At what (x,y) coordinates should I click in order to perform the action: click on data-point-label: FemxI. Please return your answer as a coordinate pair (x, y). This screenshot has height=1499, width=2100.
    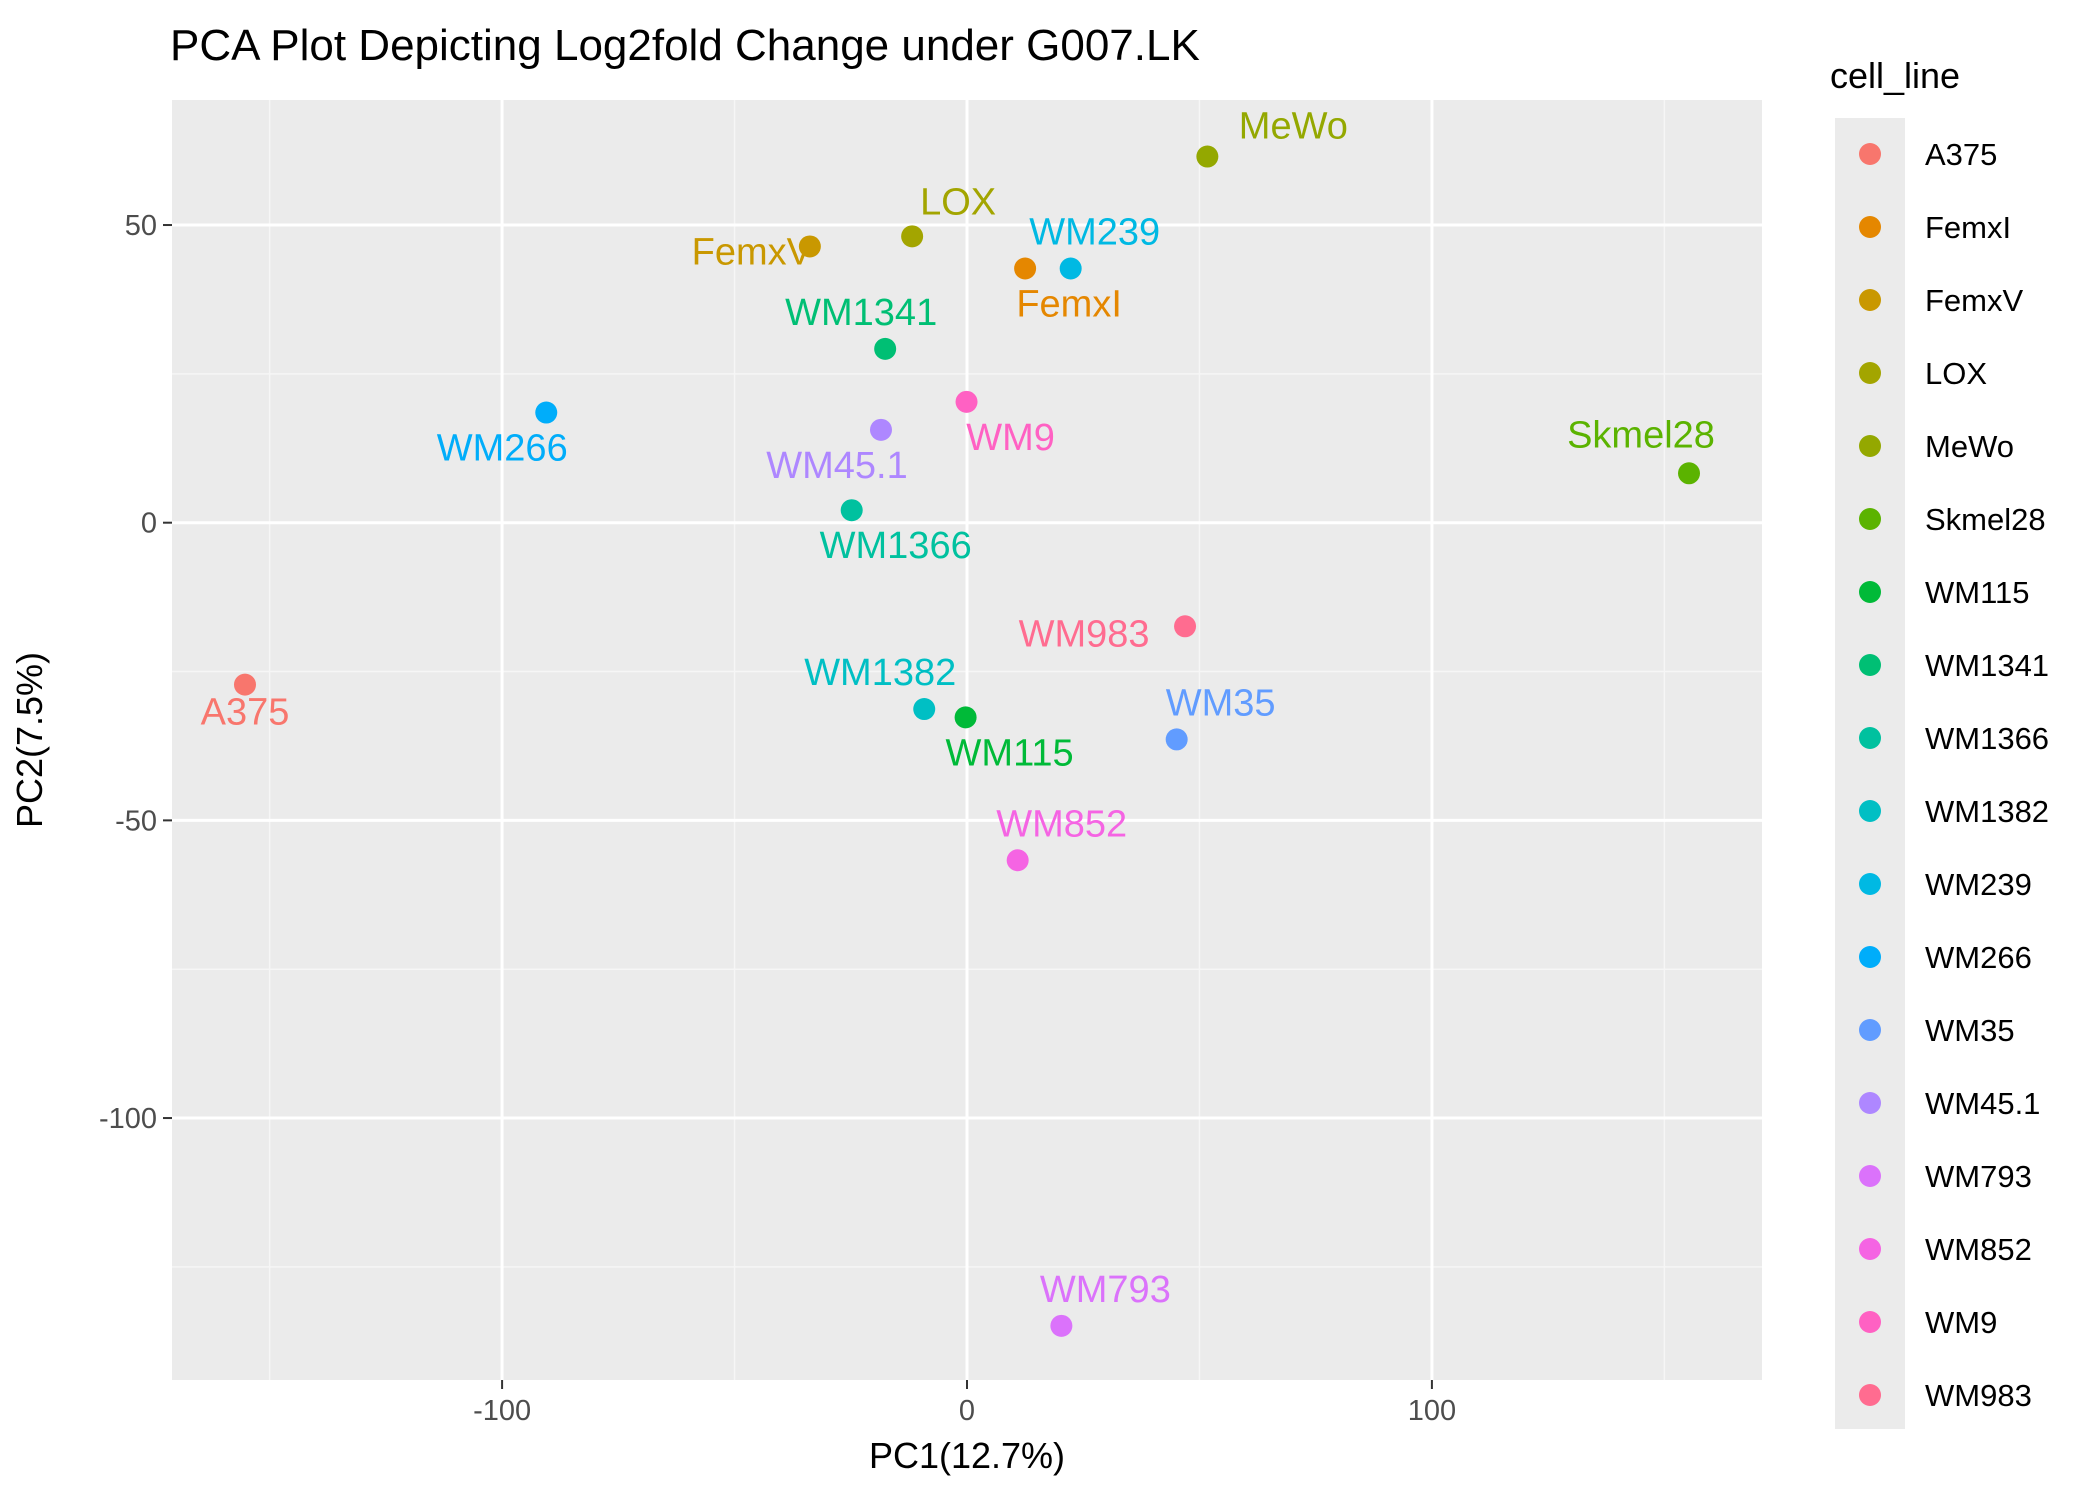
    Looking at the image, I should click on (1069, 304).